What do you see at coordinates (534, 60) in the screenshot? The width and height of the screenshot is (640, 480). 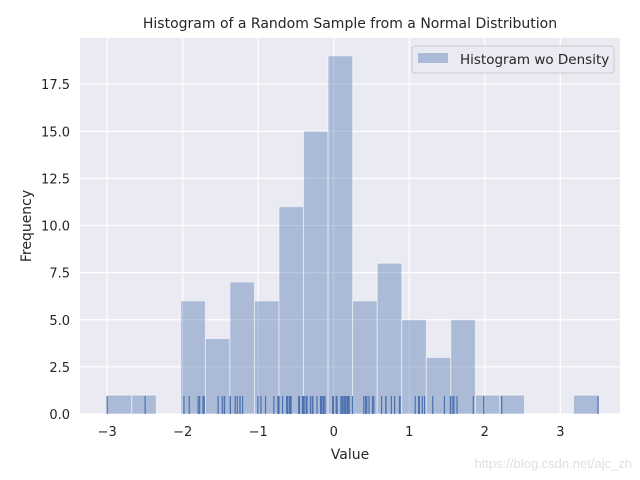 I see `legend-label: Histogram wo Density` at bounding box center [534, 60].